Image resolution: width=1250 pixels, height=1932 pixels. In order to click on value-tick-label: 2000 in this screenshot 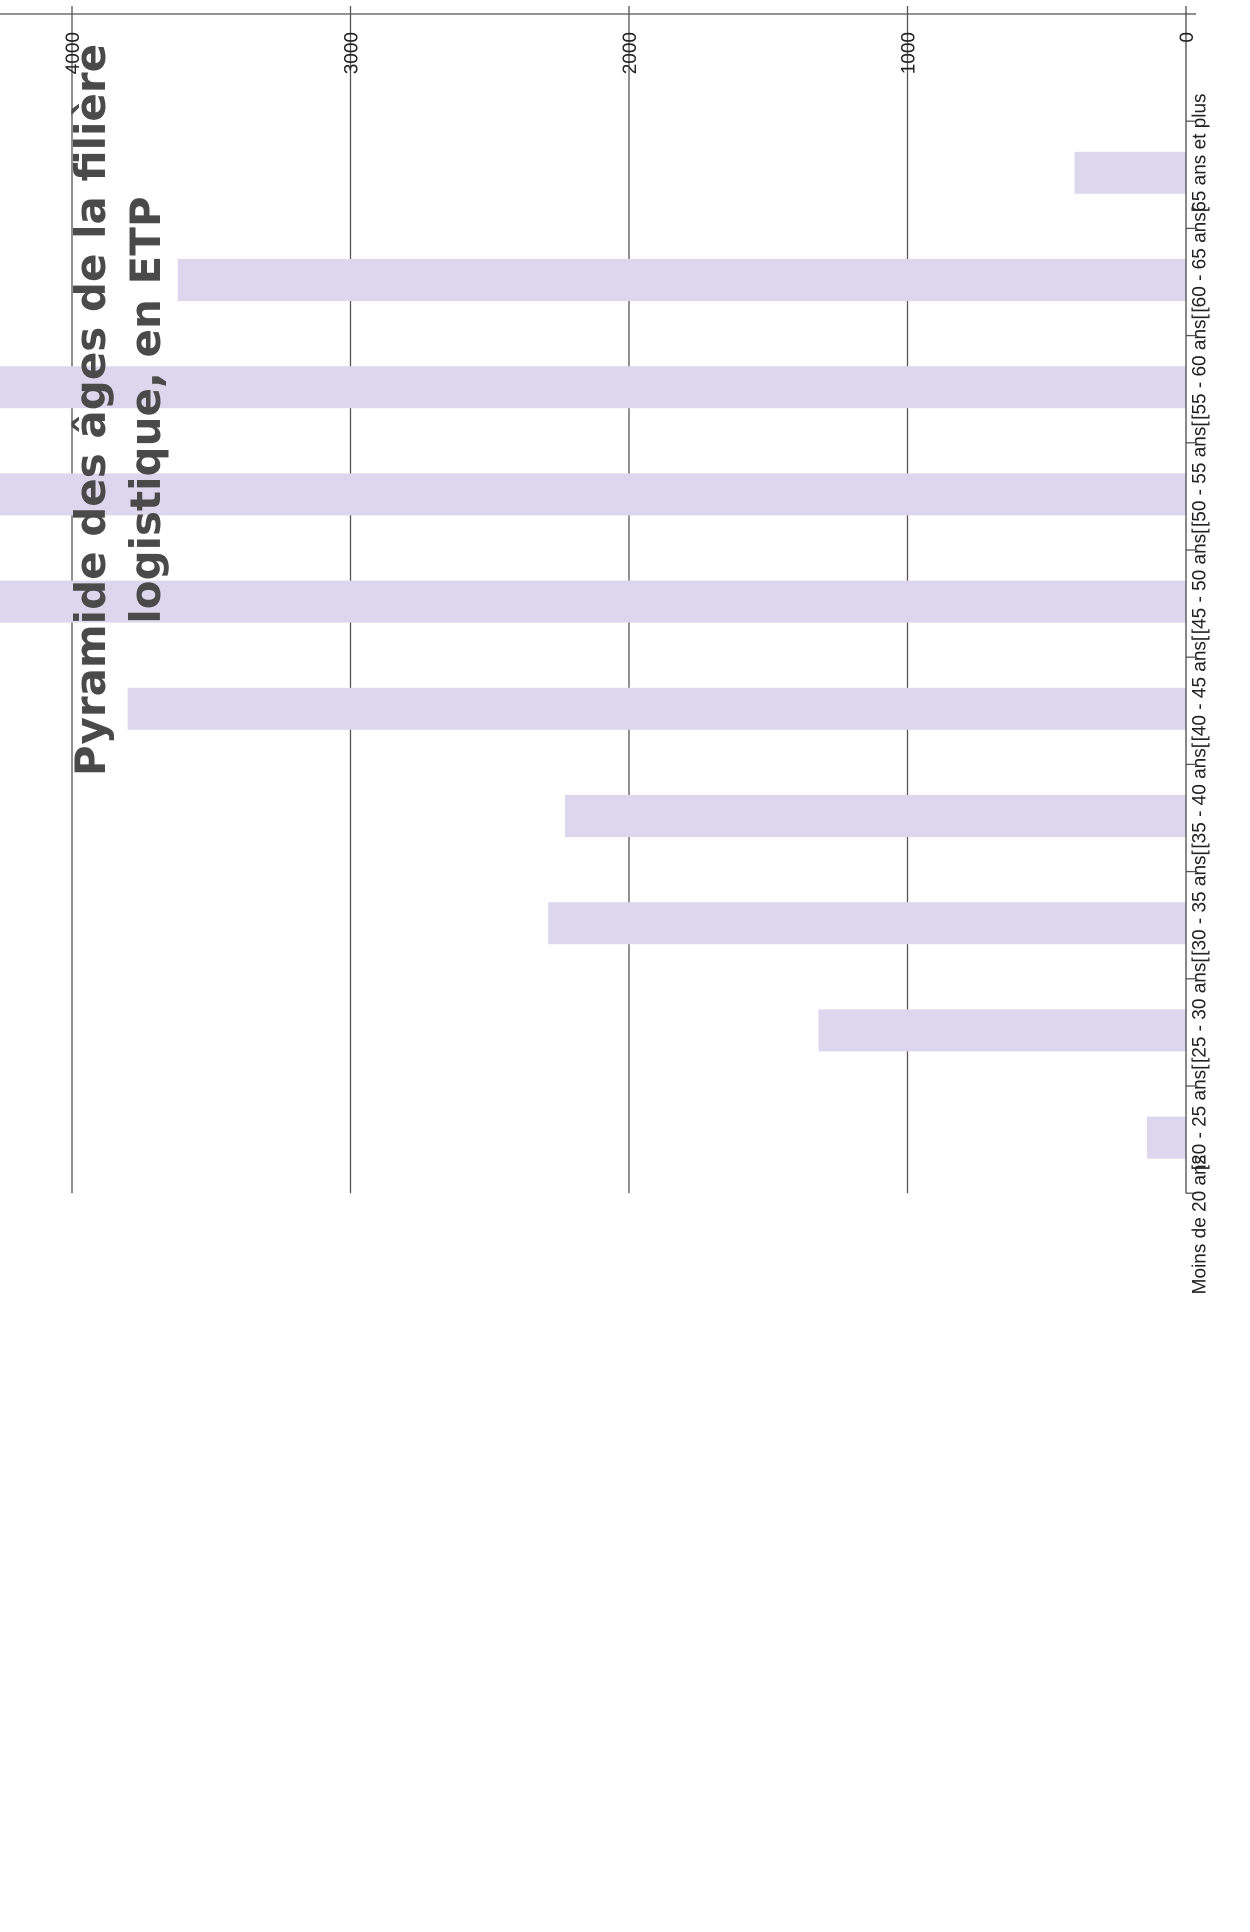, I will do `click(630, 53)`.